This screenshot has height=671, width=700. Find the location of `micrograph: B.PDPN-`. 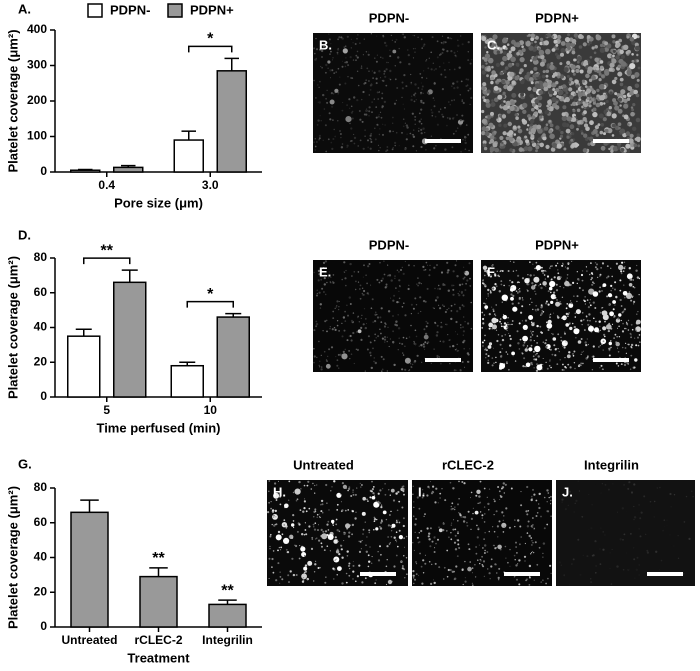

micrograph: B.PDPN- is located at coordinates (393, 81).